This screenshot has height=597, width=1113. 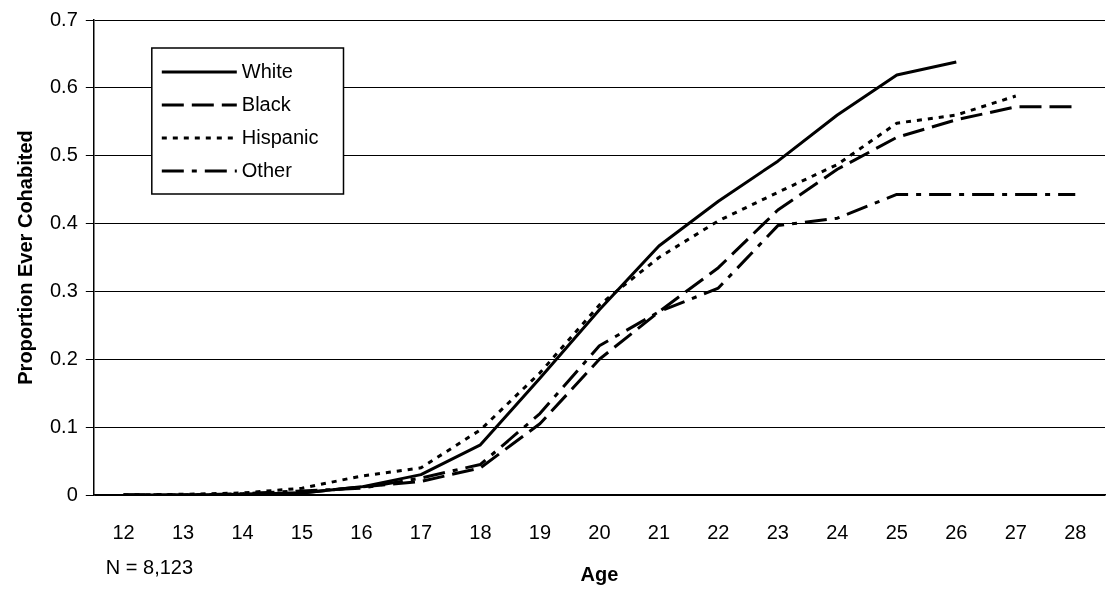 What do you see at coordinates (267, 169) in the screenshot?
I see `legend-label: Other` at bounding box center [267, 169].